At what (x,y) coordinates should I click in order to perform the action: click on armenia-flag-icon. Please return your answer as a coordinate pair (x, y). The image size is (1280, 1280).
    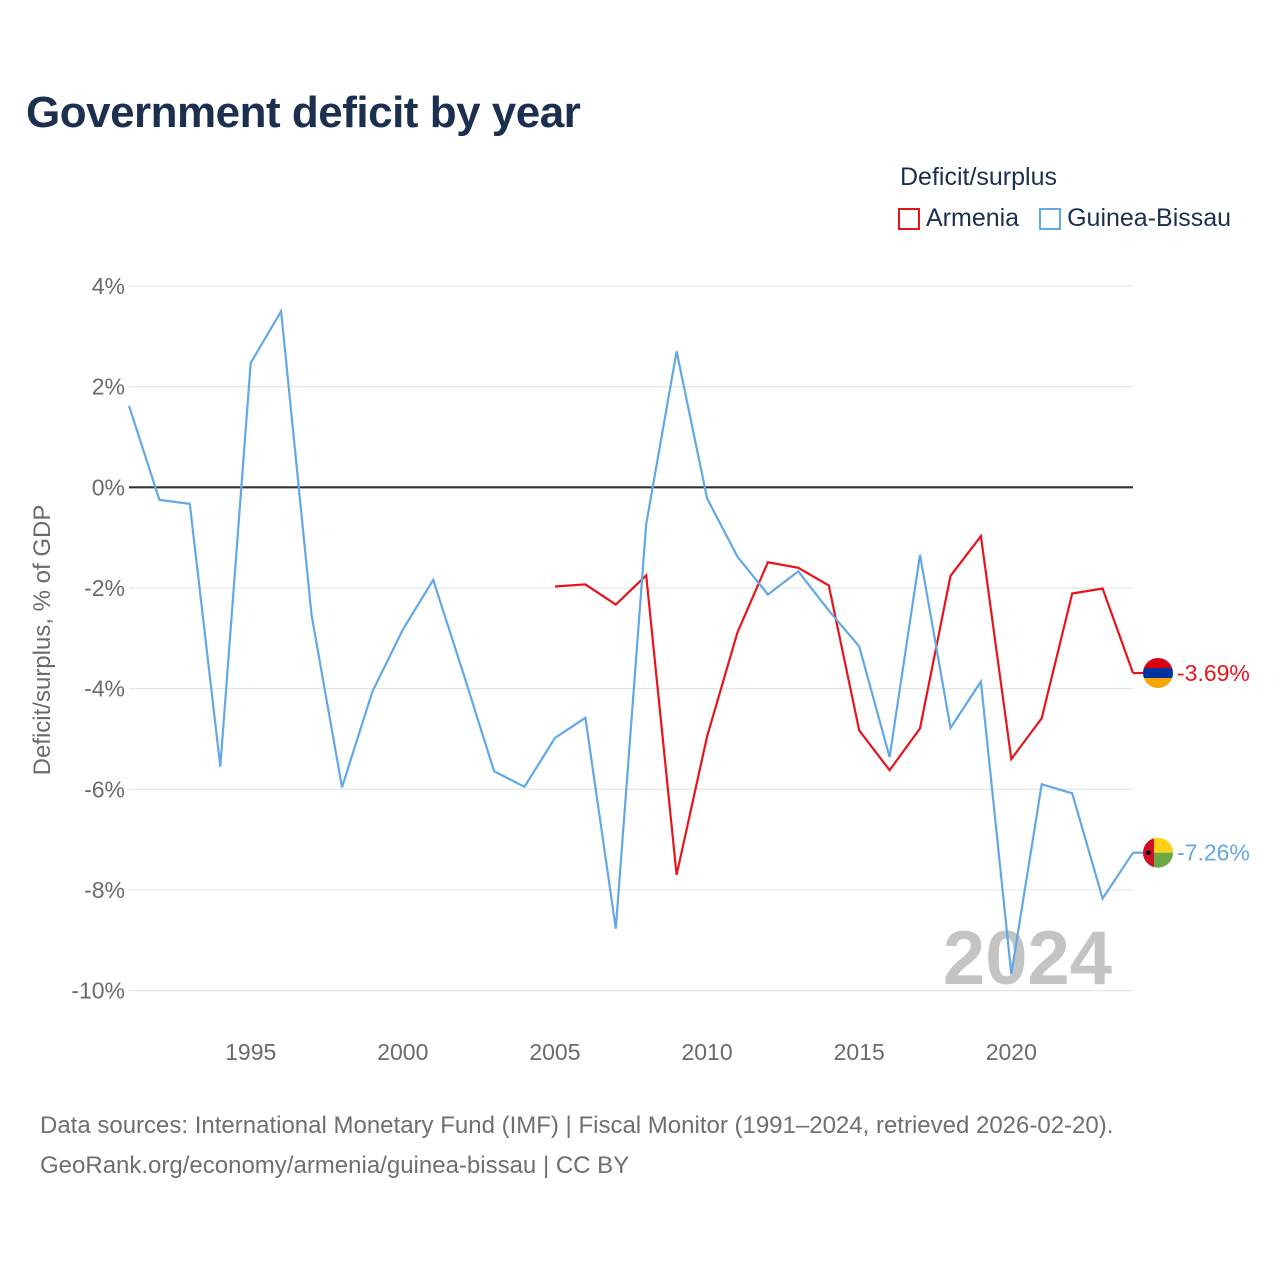
    Looking at the image, I should click on (1158, 673).